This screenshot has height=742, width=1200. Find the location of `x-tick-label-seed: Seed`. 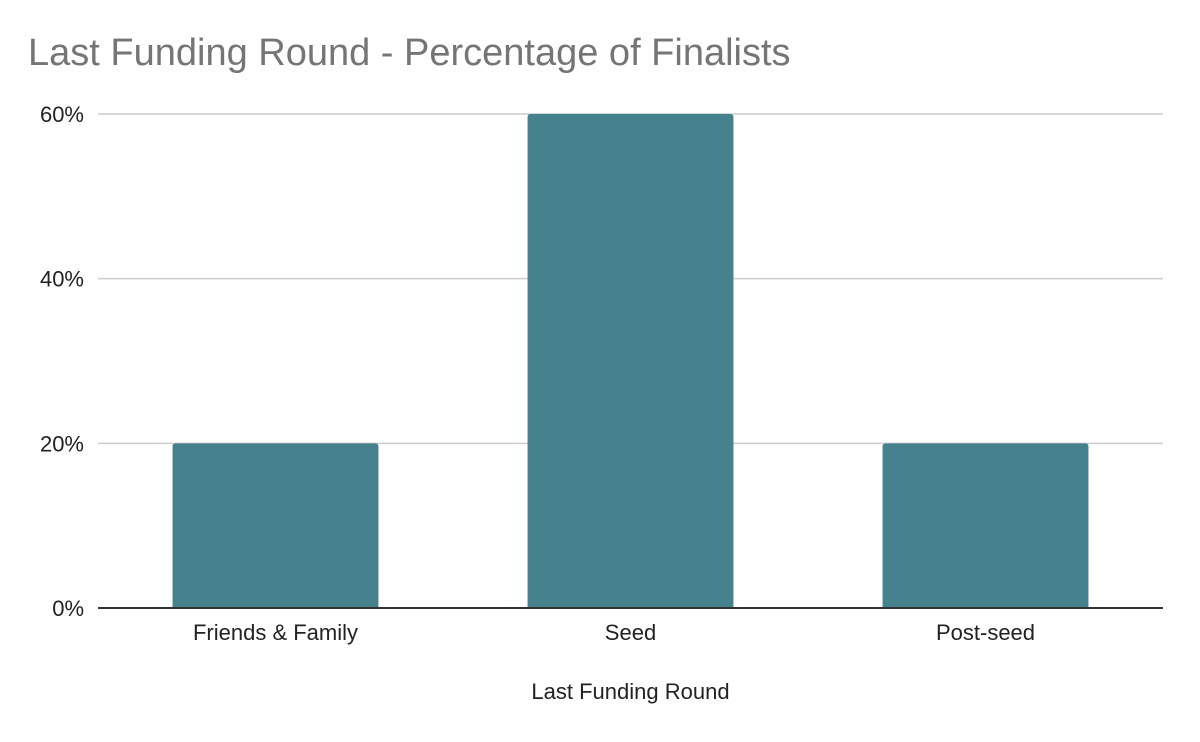

x-tick-label-seed: Seed is located at coordinates (630, 632).